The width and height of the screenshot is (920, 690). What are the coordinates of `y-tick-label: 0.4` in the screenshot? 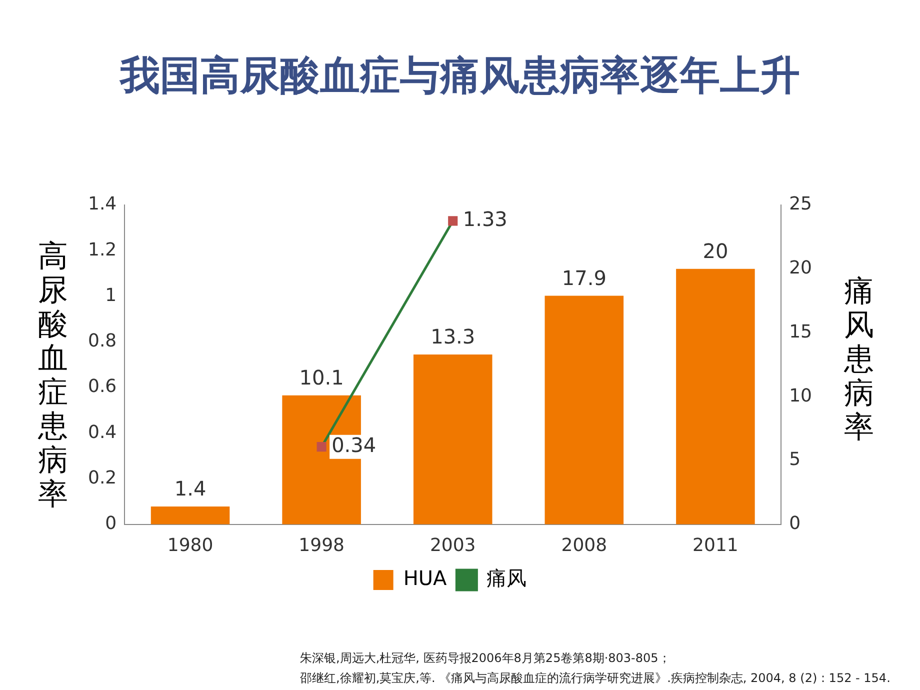 It's located at (102, 432).